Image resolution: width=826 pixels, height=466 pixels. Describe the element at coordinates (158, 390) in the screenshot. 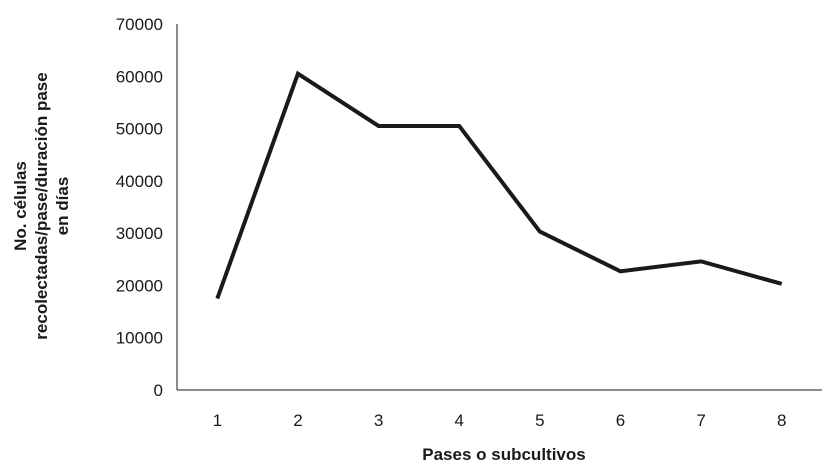

I see `y-tick-label: 0` at that location.